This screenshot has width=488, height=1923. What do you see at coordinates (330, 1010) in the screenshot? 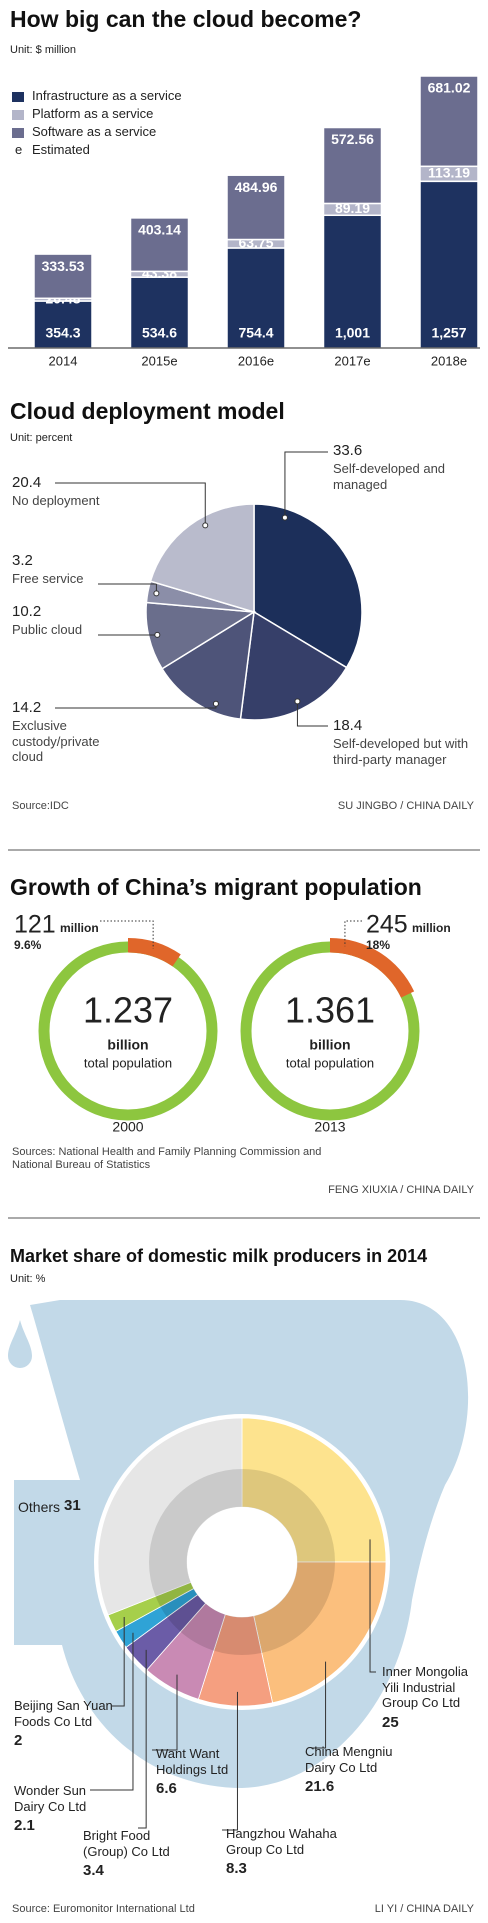
I see `total-value: 1.361` at bounding box center [330, 1010].